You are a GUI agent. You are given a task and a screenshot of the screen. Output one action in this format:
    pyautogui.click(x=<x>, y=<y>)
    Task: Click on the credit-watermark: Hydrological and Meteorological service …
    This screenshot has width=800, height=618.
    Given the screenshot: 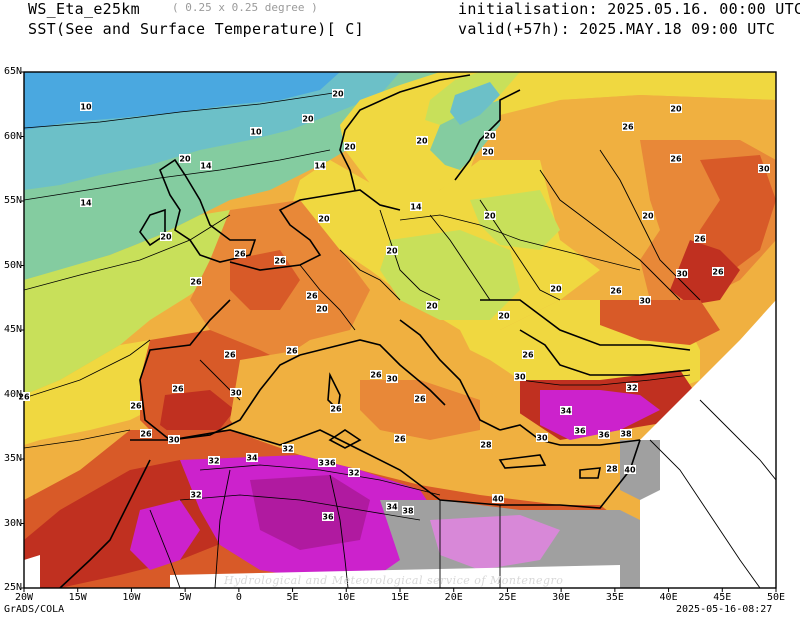 What is the action you would take?
    pyautogui.click(x=394, y=580)
    